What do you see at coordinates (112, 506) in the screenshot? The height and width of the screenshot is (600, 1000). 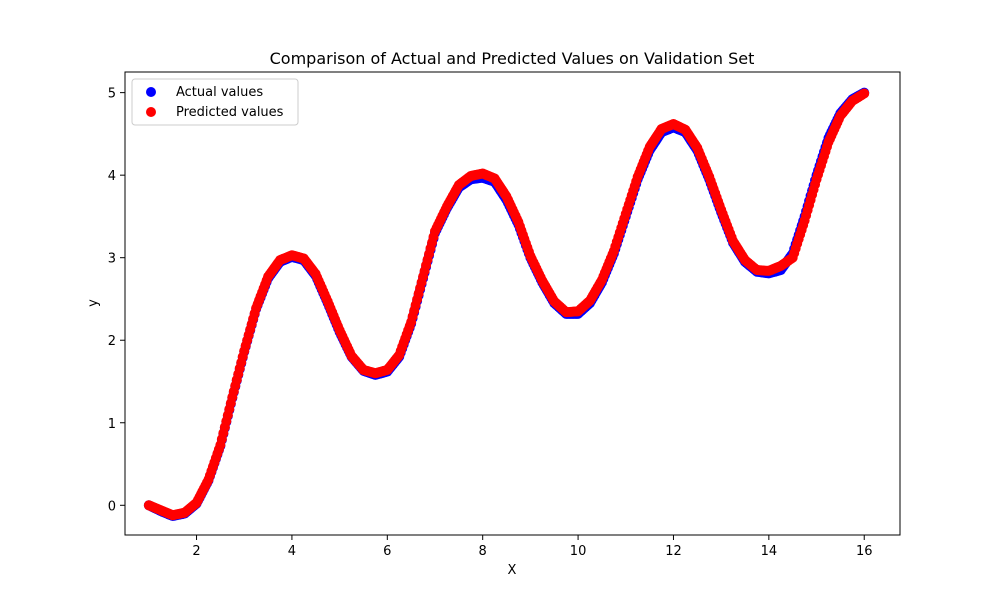 I see `y-tick-label: 0` at bounding box center [112, 506].